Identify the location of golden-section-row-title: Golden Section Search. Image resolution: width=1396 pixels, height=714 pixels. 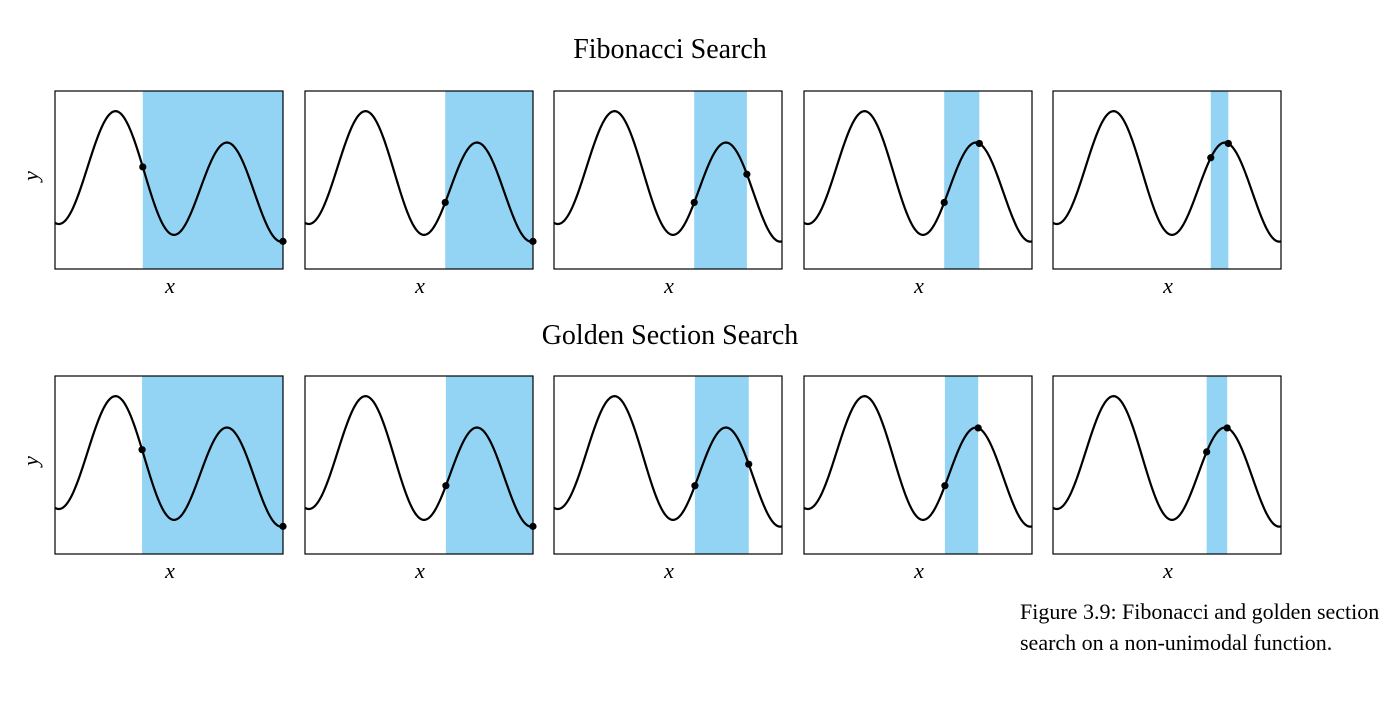
(670, 335).